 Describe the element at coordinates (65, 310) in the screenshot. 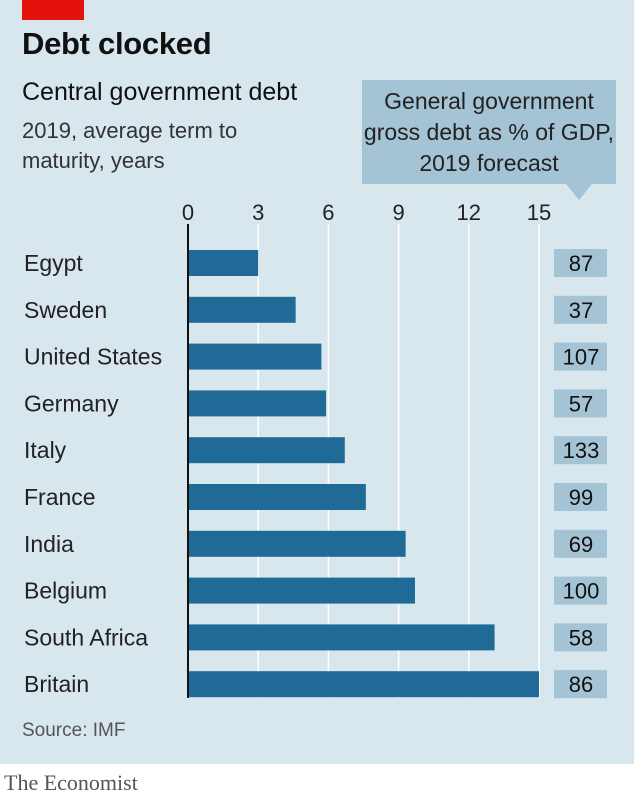

I see `category-label: Sweden` at that location.